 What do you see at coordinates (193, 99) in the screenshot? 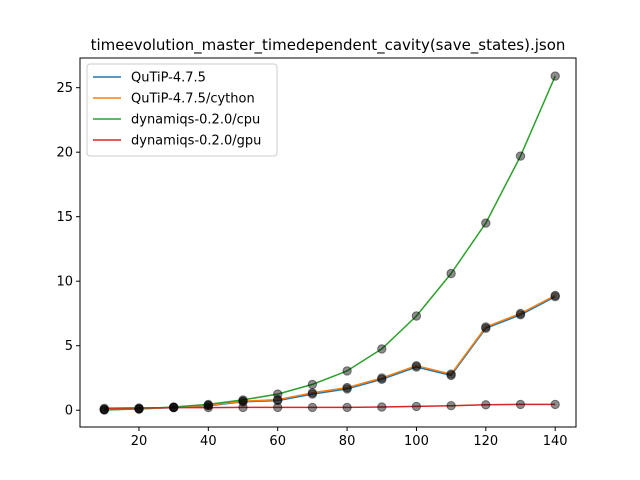
I see `legend-label-1: QuTiP-4.7.5/cython` at bounding box center [193, 99].